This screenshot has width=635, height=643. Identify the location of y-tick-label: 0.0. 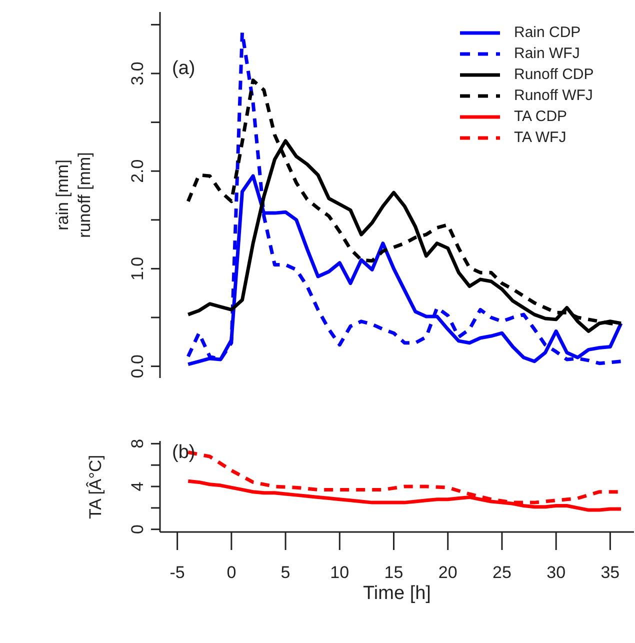
(137, 366).